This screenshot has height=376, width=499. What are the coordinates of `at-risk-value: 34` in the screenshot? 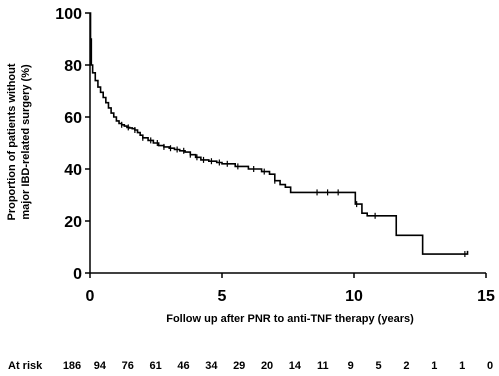 It's located at (211, 366).